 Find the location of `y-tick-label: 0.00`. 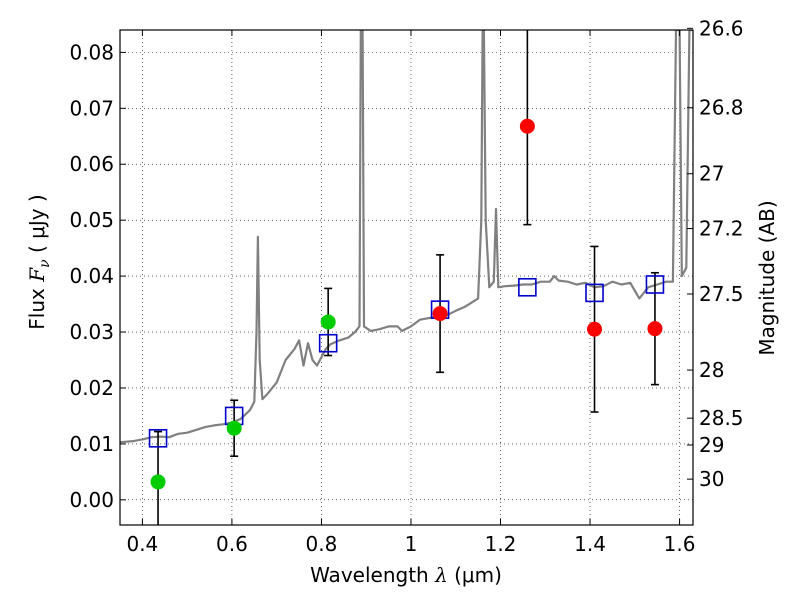

y-tick-label: 0.00 is located at coordinates (91, 500).